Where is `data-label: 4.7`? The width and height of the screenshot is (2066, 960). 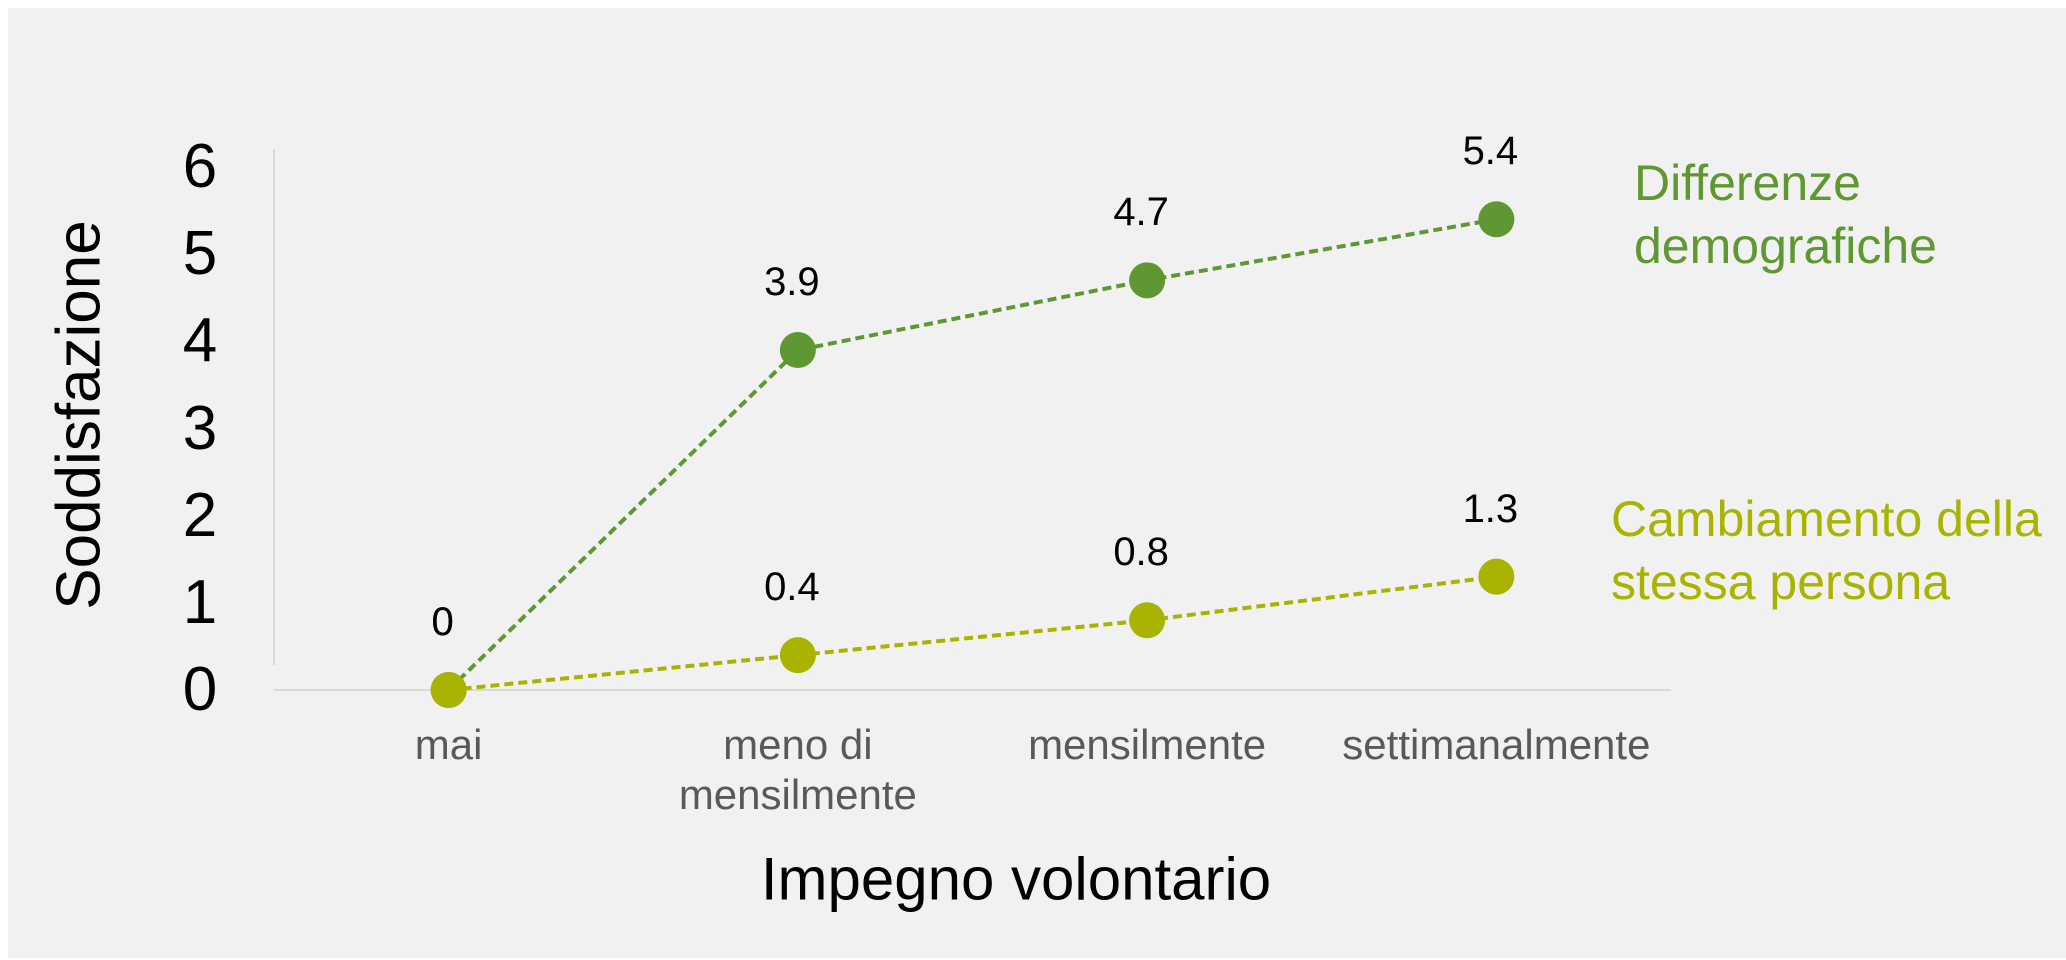
data-label: 4.7 is located at coordinates (1141, 212).